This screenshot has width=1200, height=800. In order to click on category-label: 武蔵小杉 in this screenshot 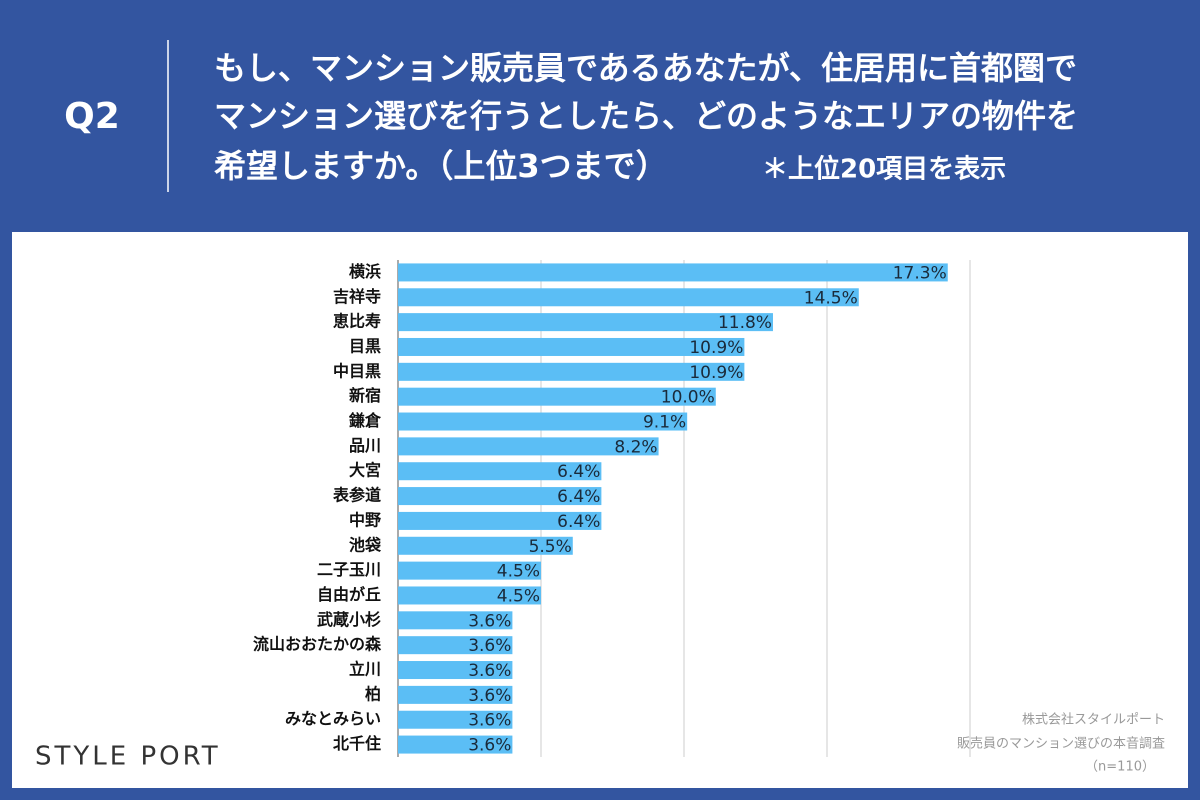, I will do `click(349, 619)`.